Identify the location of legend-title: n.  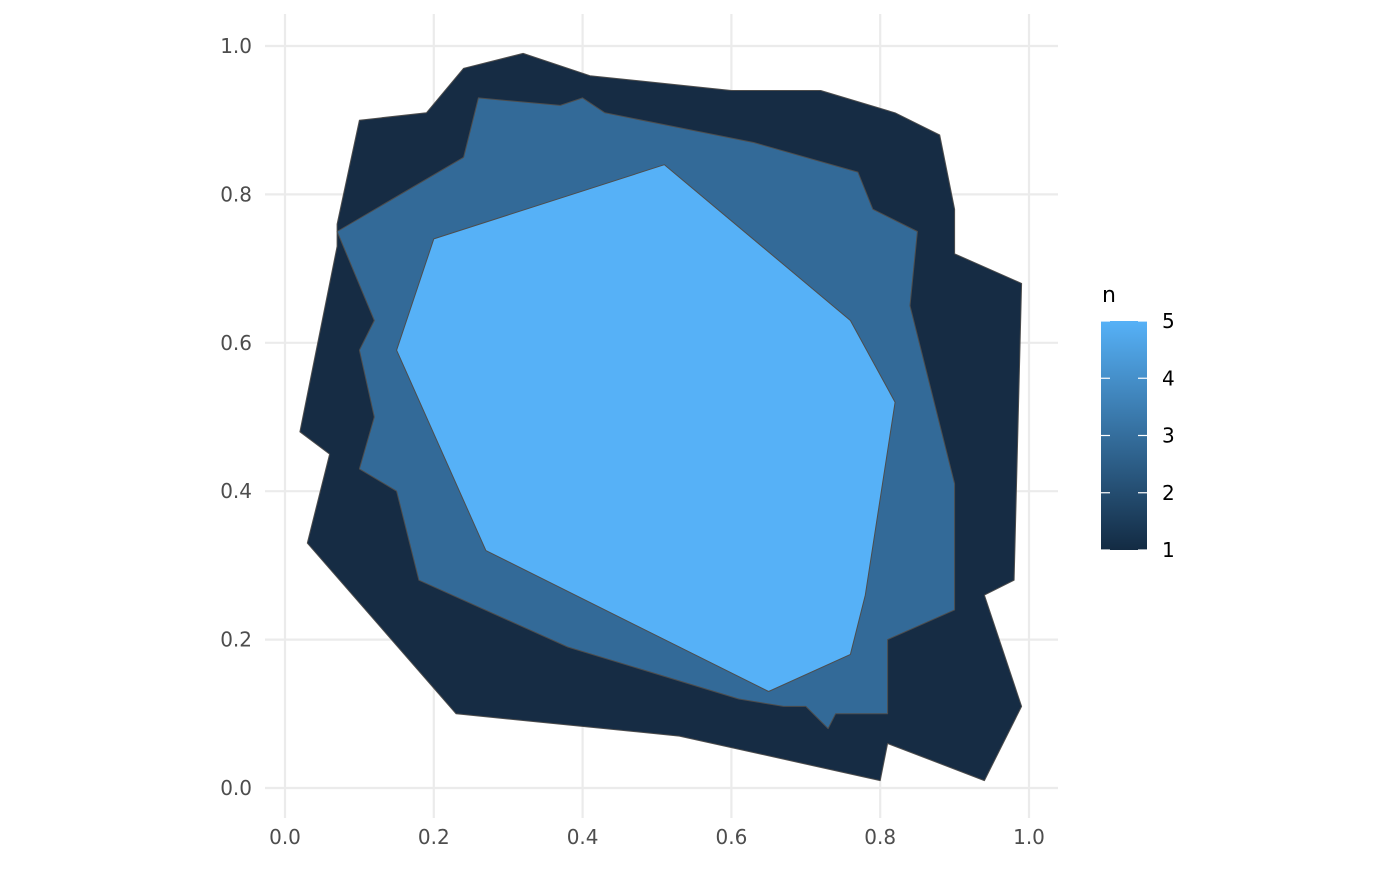
(1109, 295).